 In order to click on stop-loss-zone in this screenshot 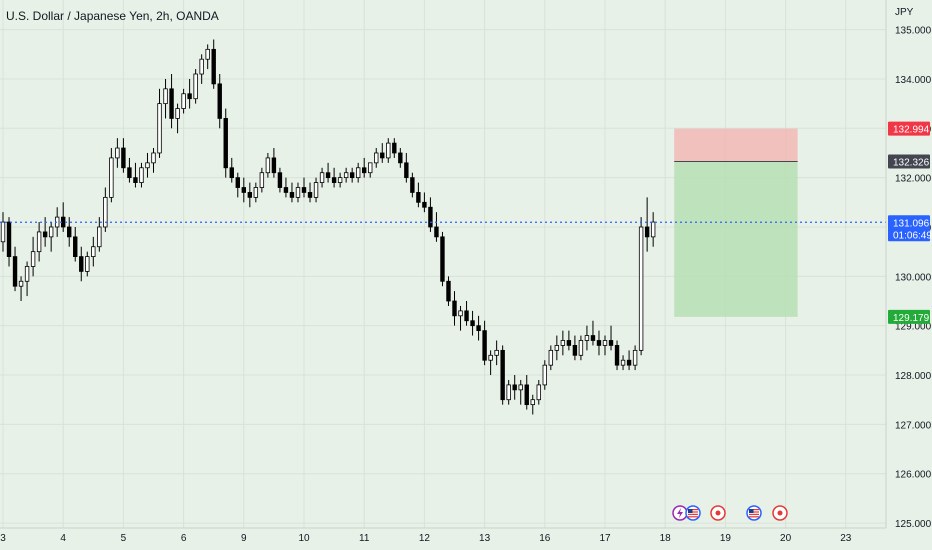, I will do `click(736, 145)`.